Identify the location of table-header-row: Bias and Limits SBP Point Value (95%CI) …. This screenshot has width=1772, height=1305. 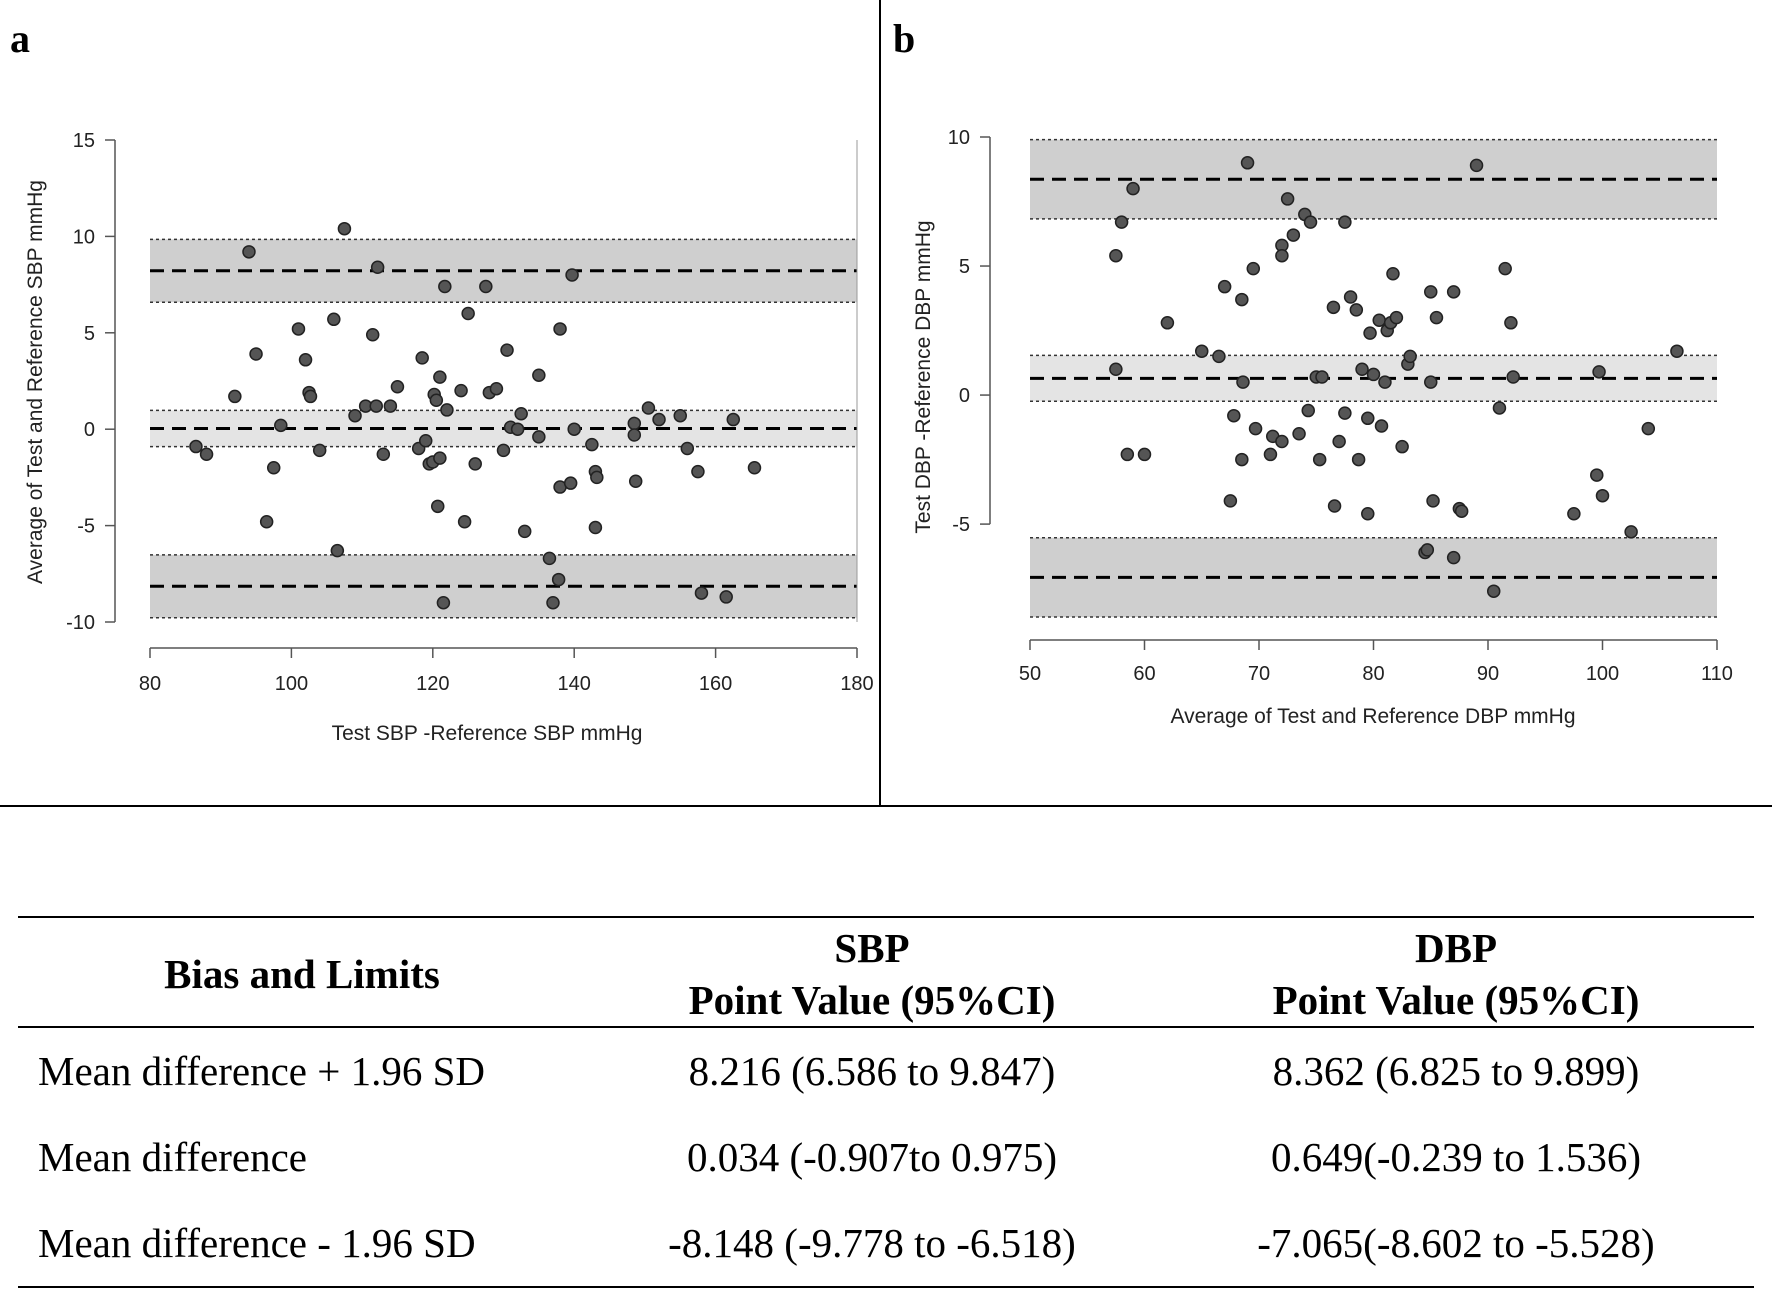
(886, 972).